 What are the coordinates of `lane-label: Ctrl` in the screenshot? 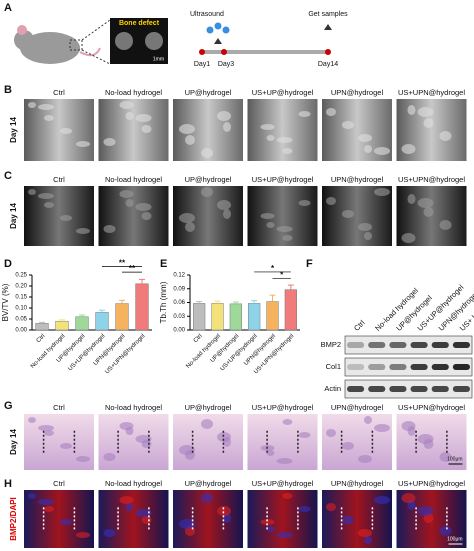 It's located at (359, 325).